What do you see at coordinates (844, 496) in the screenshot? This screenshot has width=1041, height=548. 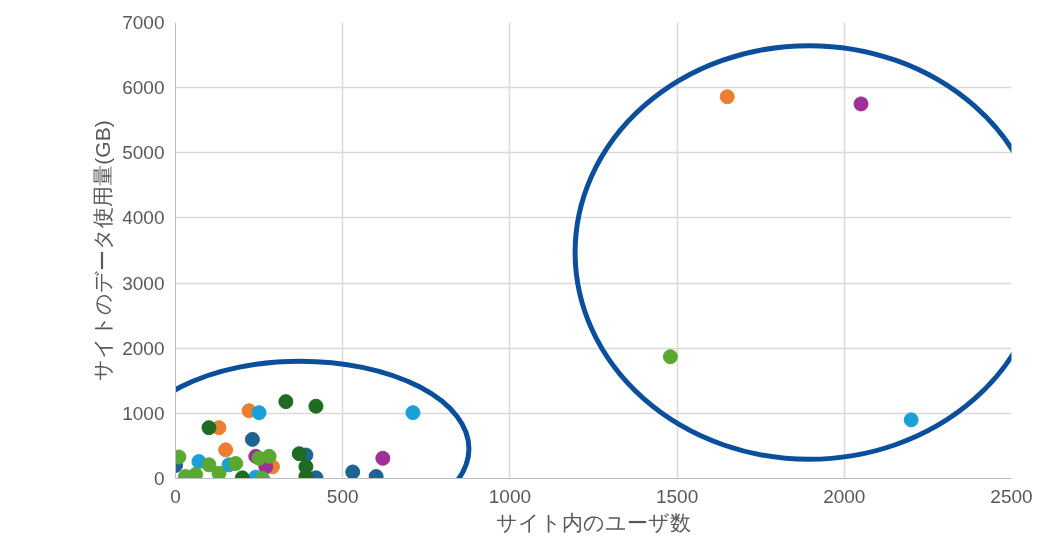 I see `x-tick-label: 2000` at bounding box center [844, 496].